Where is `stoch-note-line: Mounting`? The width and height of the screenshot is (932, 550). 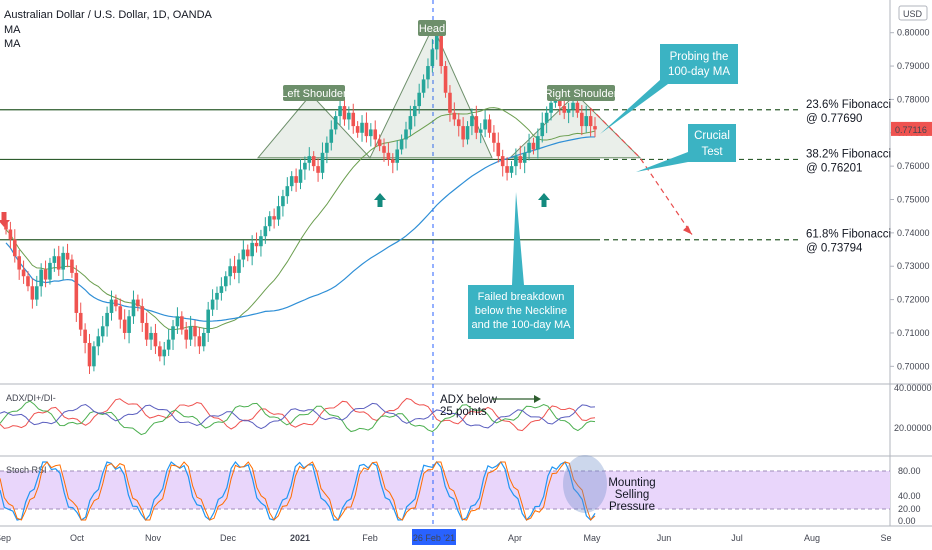 stoch-note-line: Mounting is located at coordinates (631, 483).